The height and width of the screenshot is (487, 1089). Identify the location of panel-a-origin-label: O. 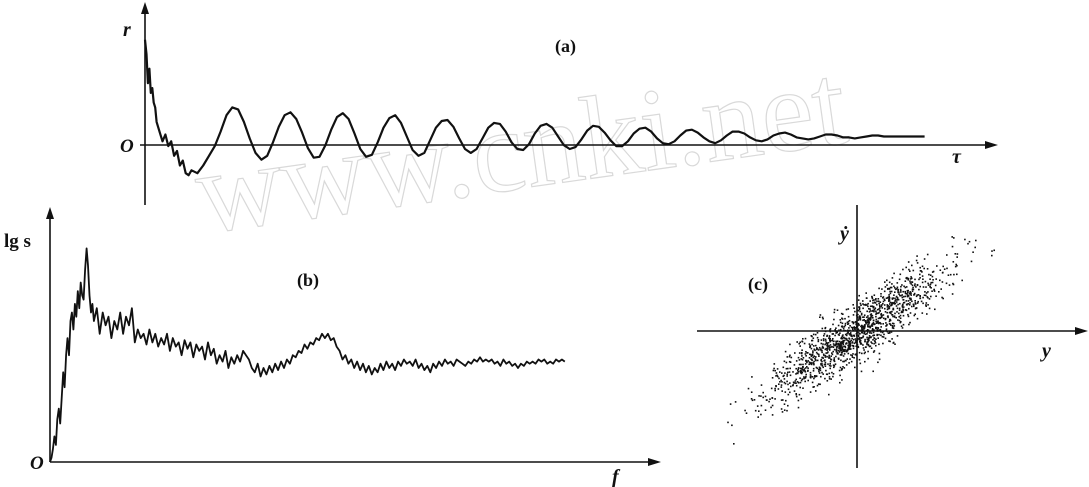
(127, 146).